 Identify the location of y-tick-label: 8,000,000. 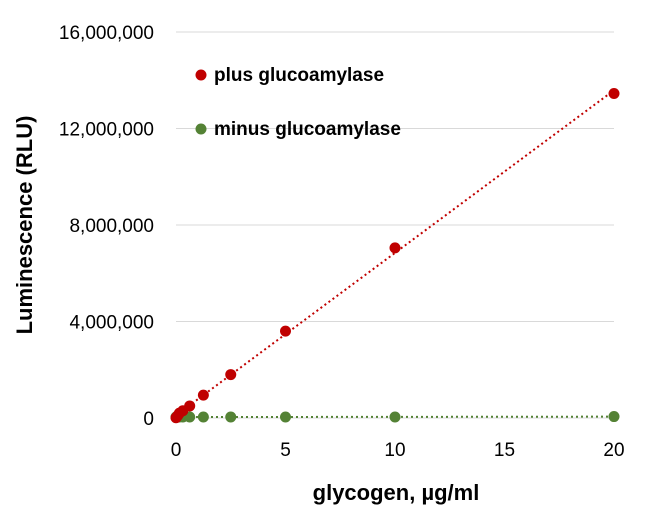
(111, 226).